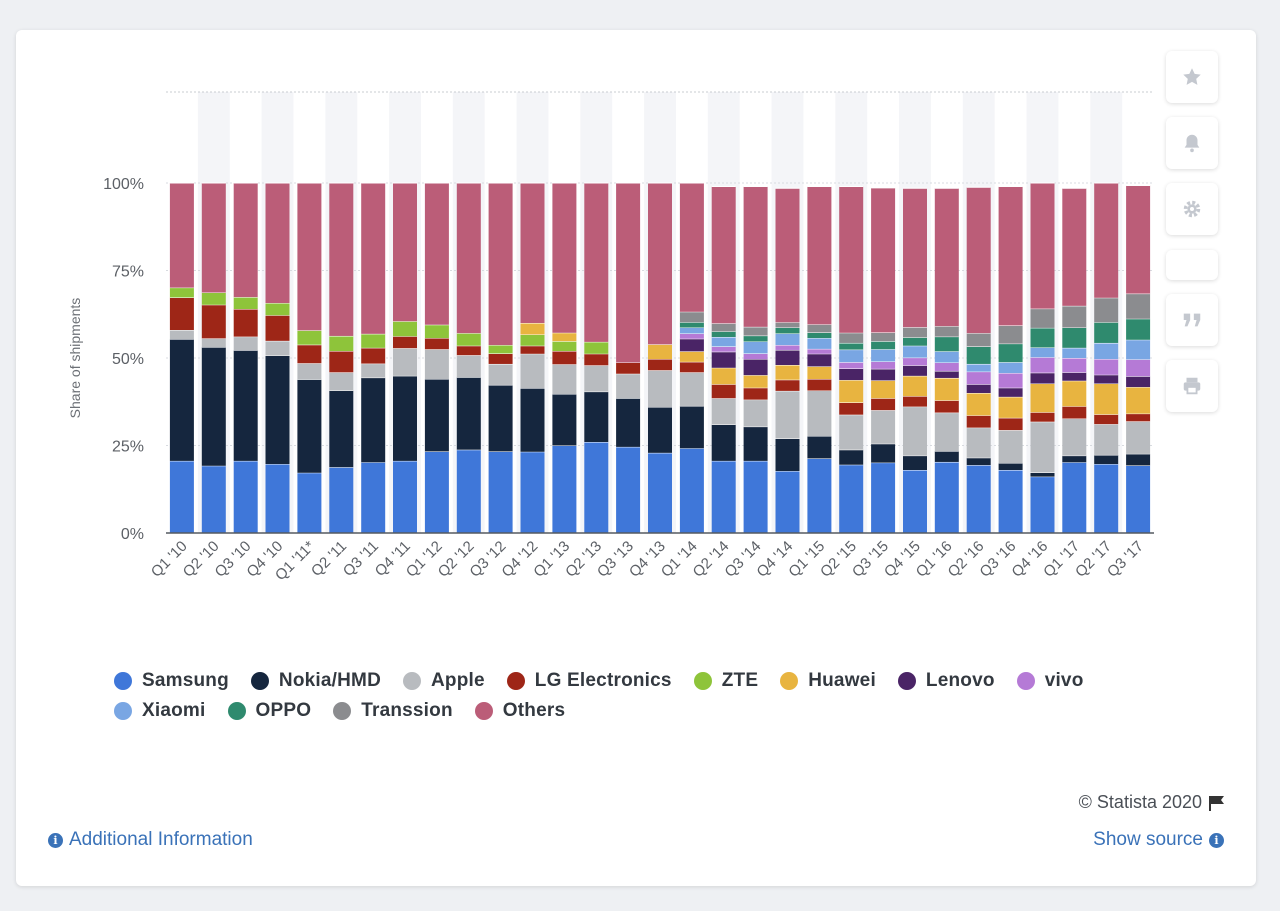 The height and width of the screenshot is (911, 1280). Describe the element at coordinates (123, 184) in the screenshot. I see `y-tick-label: 100%` at that location.